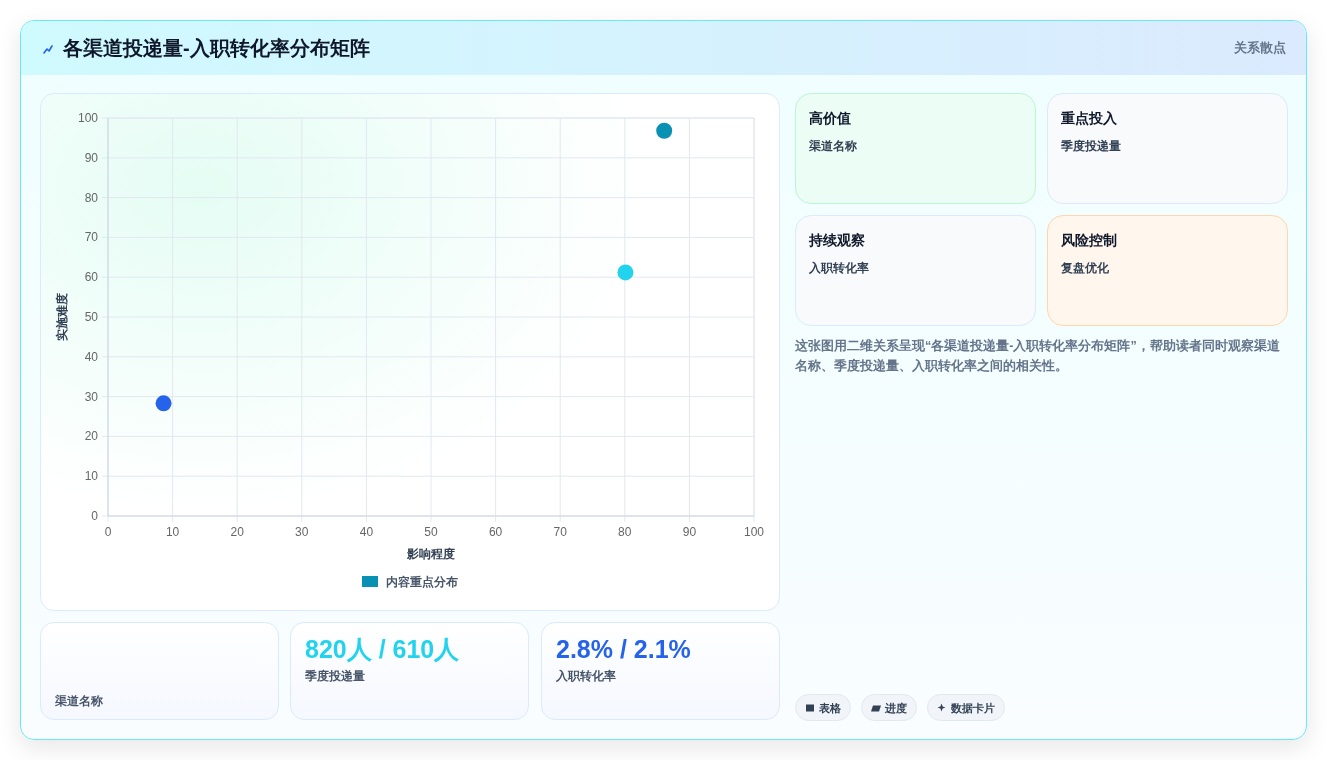 This screenshot has height=760, width=1327. I want to click on x-tick-label: 100, so click(754, 532).